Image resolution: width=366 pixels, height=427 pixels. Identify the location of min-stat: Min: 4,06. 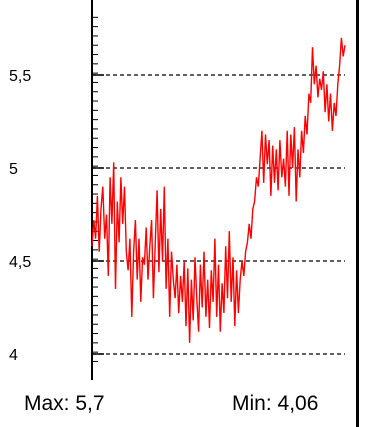
(275, 404).